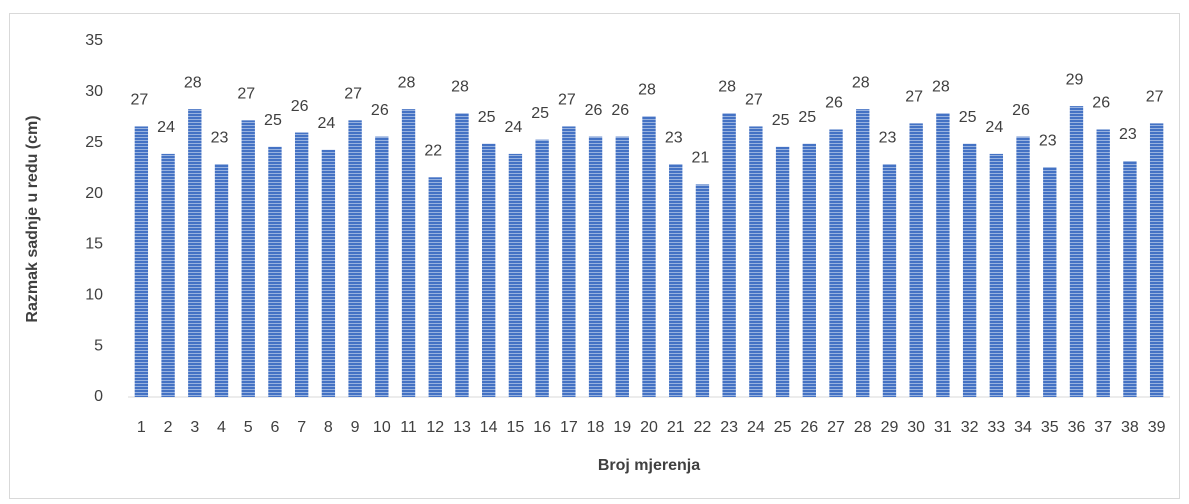 The height and width of the screenshot is (504, 1189). What do you see at coordinates (890, 427) in the screenshot?
I see `x-tick-label: 29` at bounding box center [890, 427].